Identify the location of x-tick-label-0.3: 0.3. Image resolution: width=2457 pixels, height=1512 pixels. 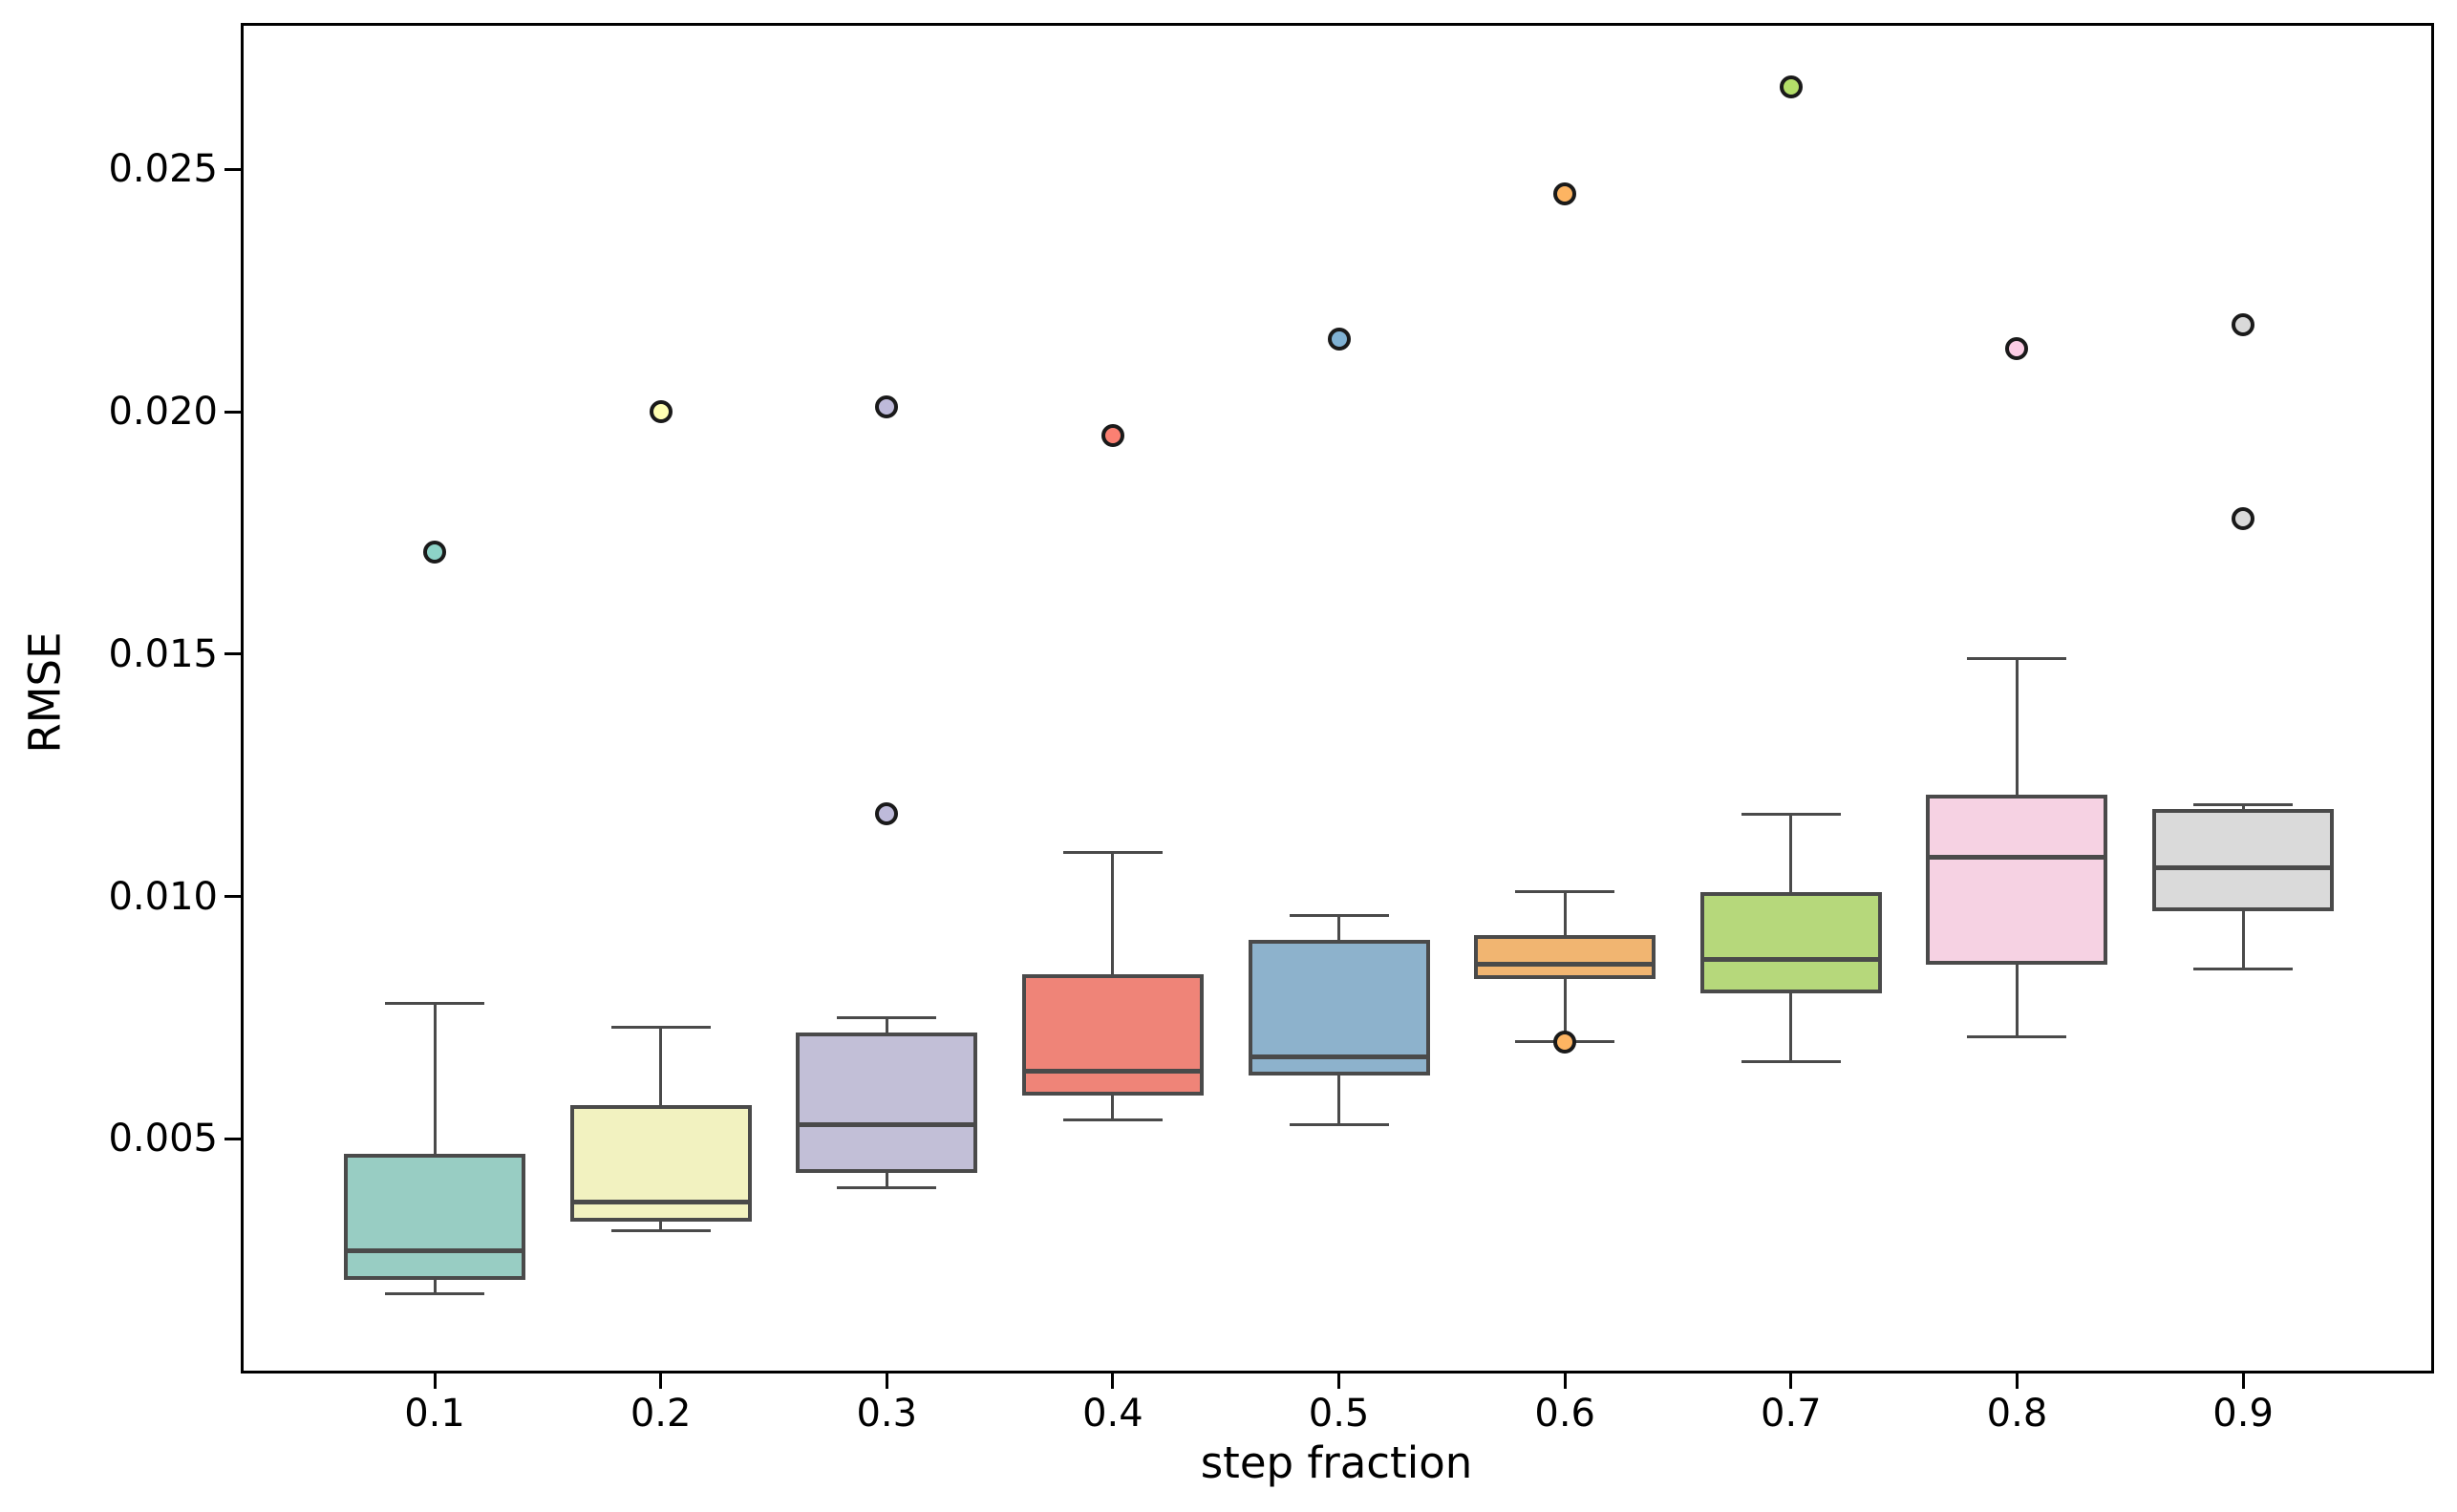
(887, 1414).